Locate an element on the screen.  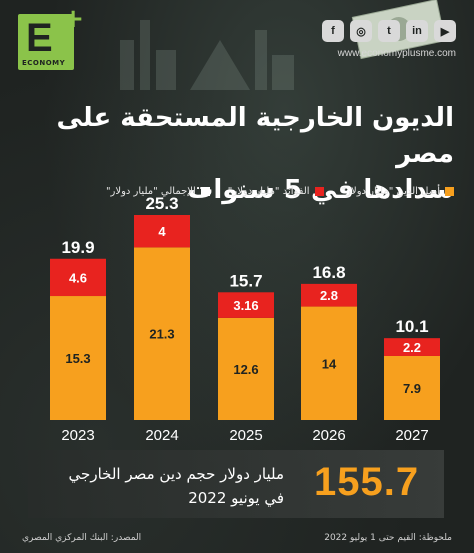
bar-interest-2024 is located at coordinates (162, 231).